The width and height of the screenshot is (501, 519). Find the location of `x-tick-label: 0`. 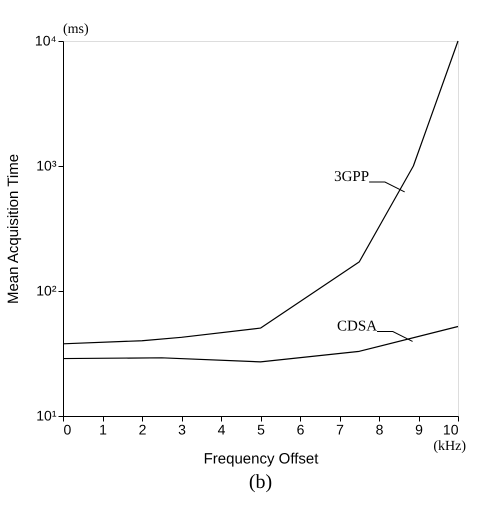

x-tick-label: 0 is located at coordinates (68, 430).